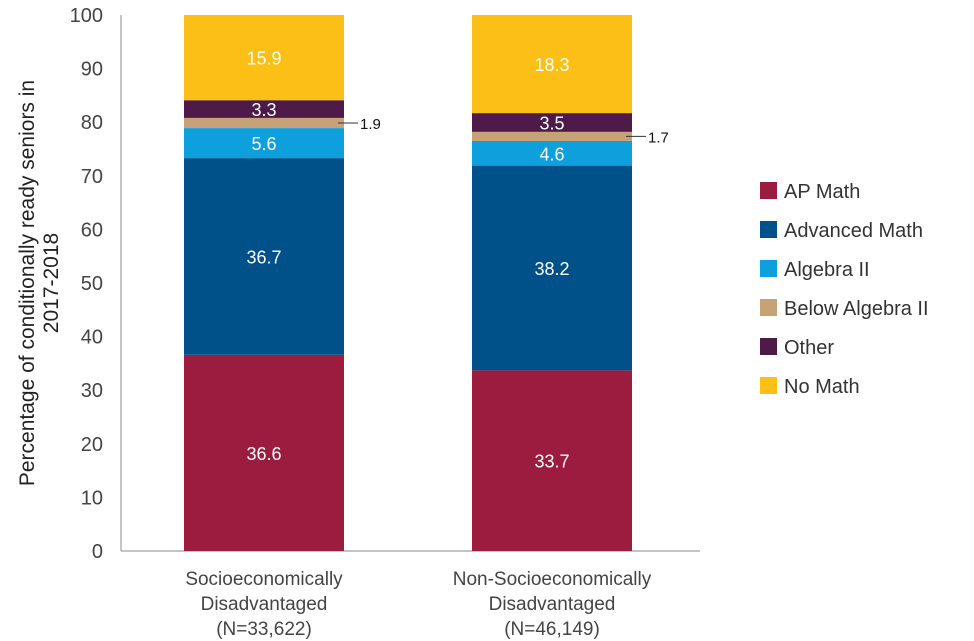  What do you see at coordinates (809, 348) in the screenshot?
I see `legend-label: Other` at bounding box center [809, 348].